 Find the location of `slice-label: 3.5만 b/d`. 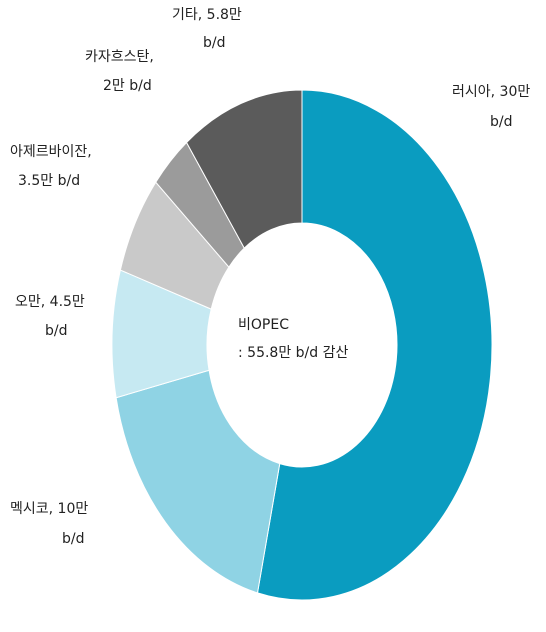

slice-label: 3.5만 b/d is located at coordinates (49, 181).